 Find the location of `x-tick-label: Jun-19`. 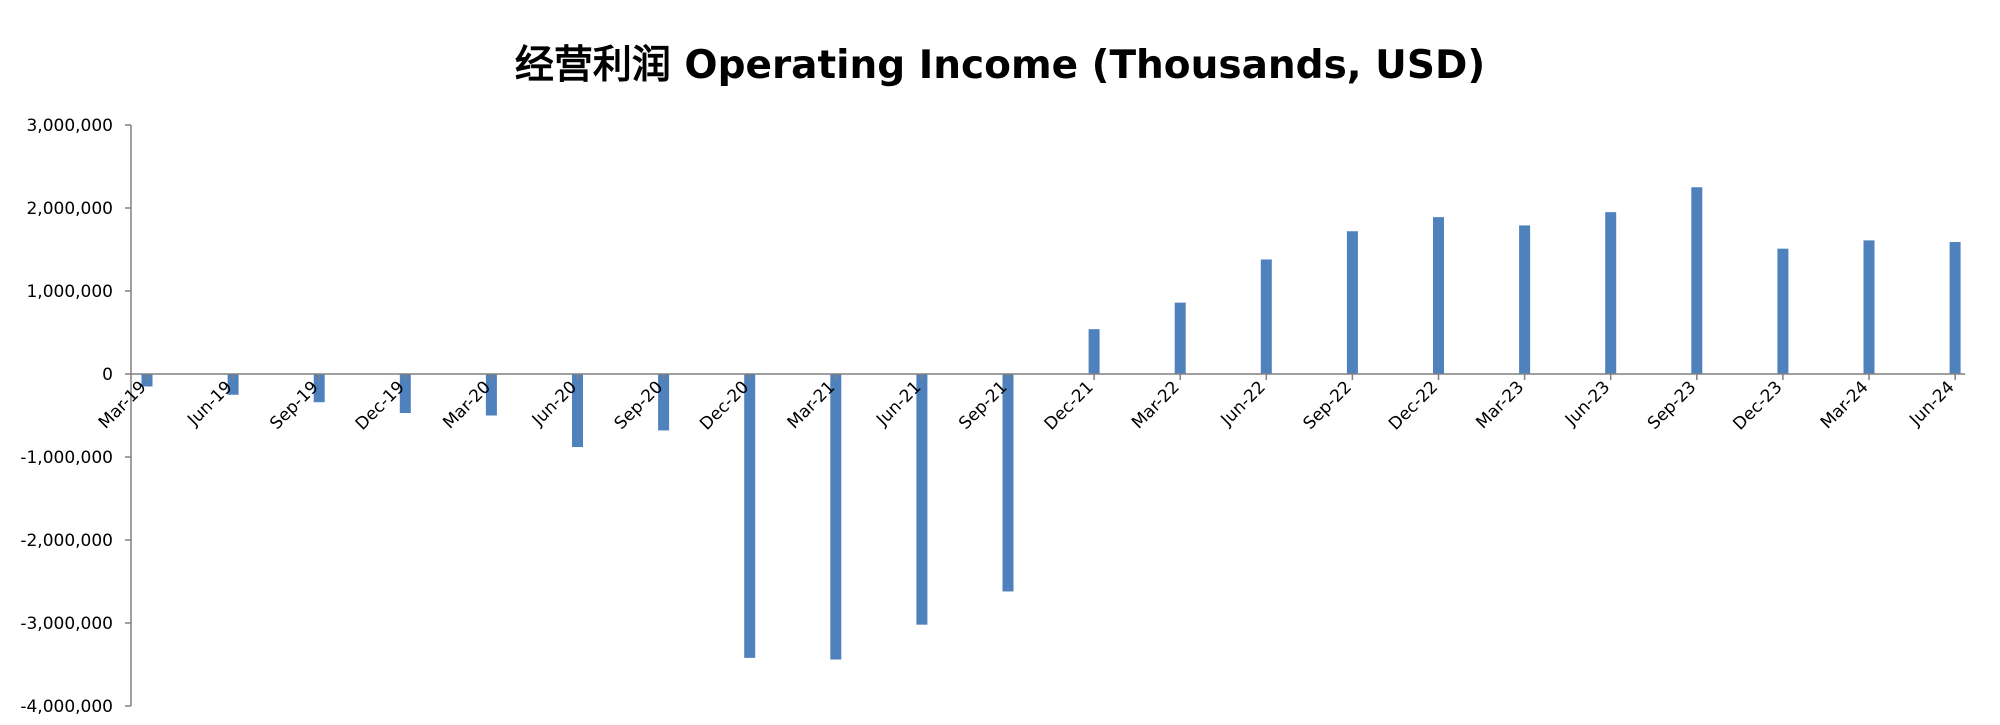

x-tick-label: Jun-19 is located at coordinates (209, 403).